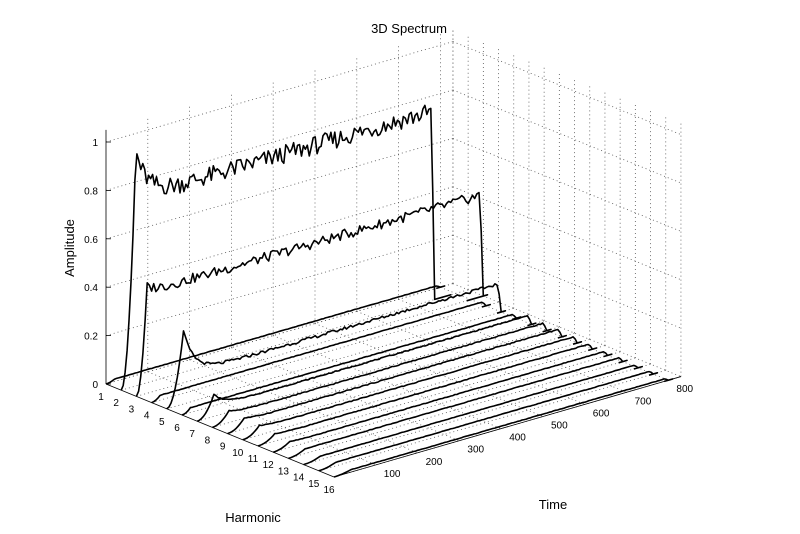 The image size is (800, 534). Describe the element at coordinates (116, 403) in the screenshot. I see `x-tick-label: 2` at that location.